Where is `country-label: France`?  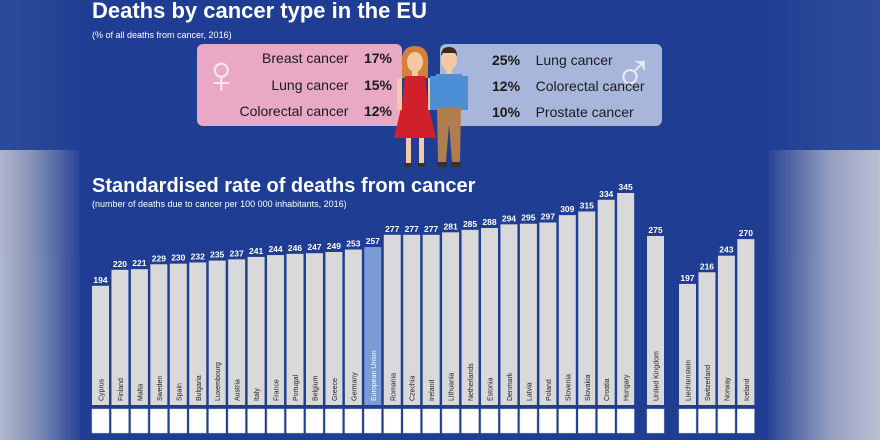 country-label: France is located at coordinates (277, 390).